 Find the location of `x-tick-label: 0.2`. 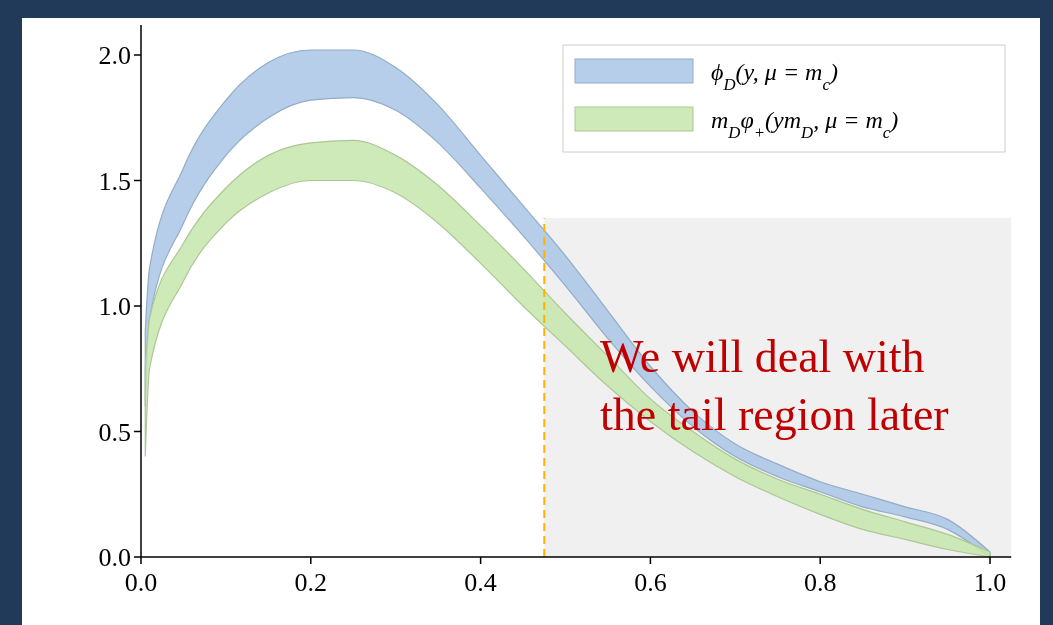

x-tick-label: 0.2 is located at coordinates (311, 582).